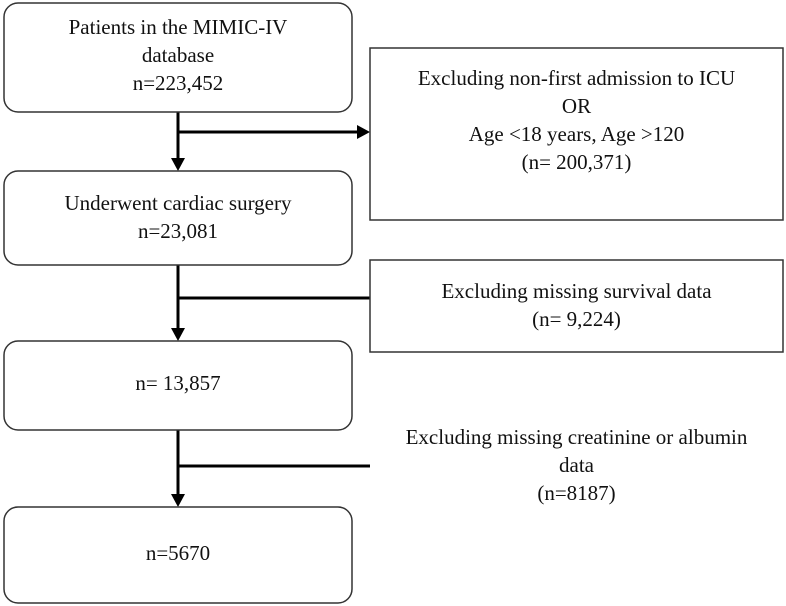  What do you see at coordinates (178, 83) in the screenshot?
I see `node-text: n=223,452` at bounding box center [178, 83].